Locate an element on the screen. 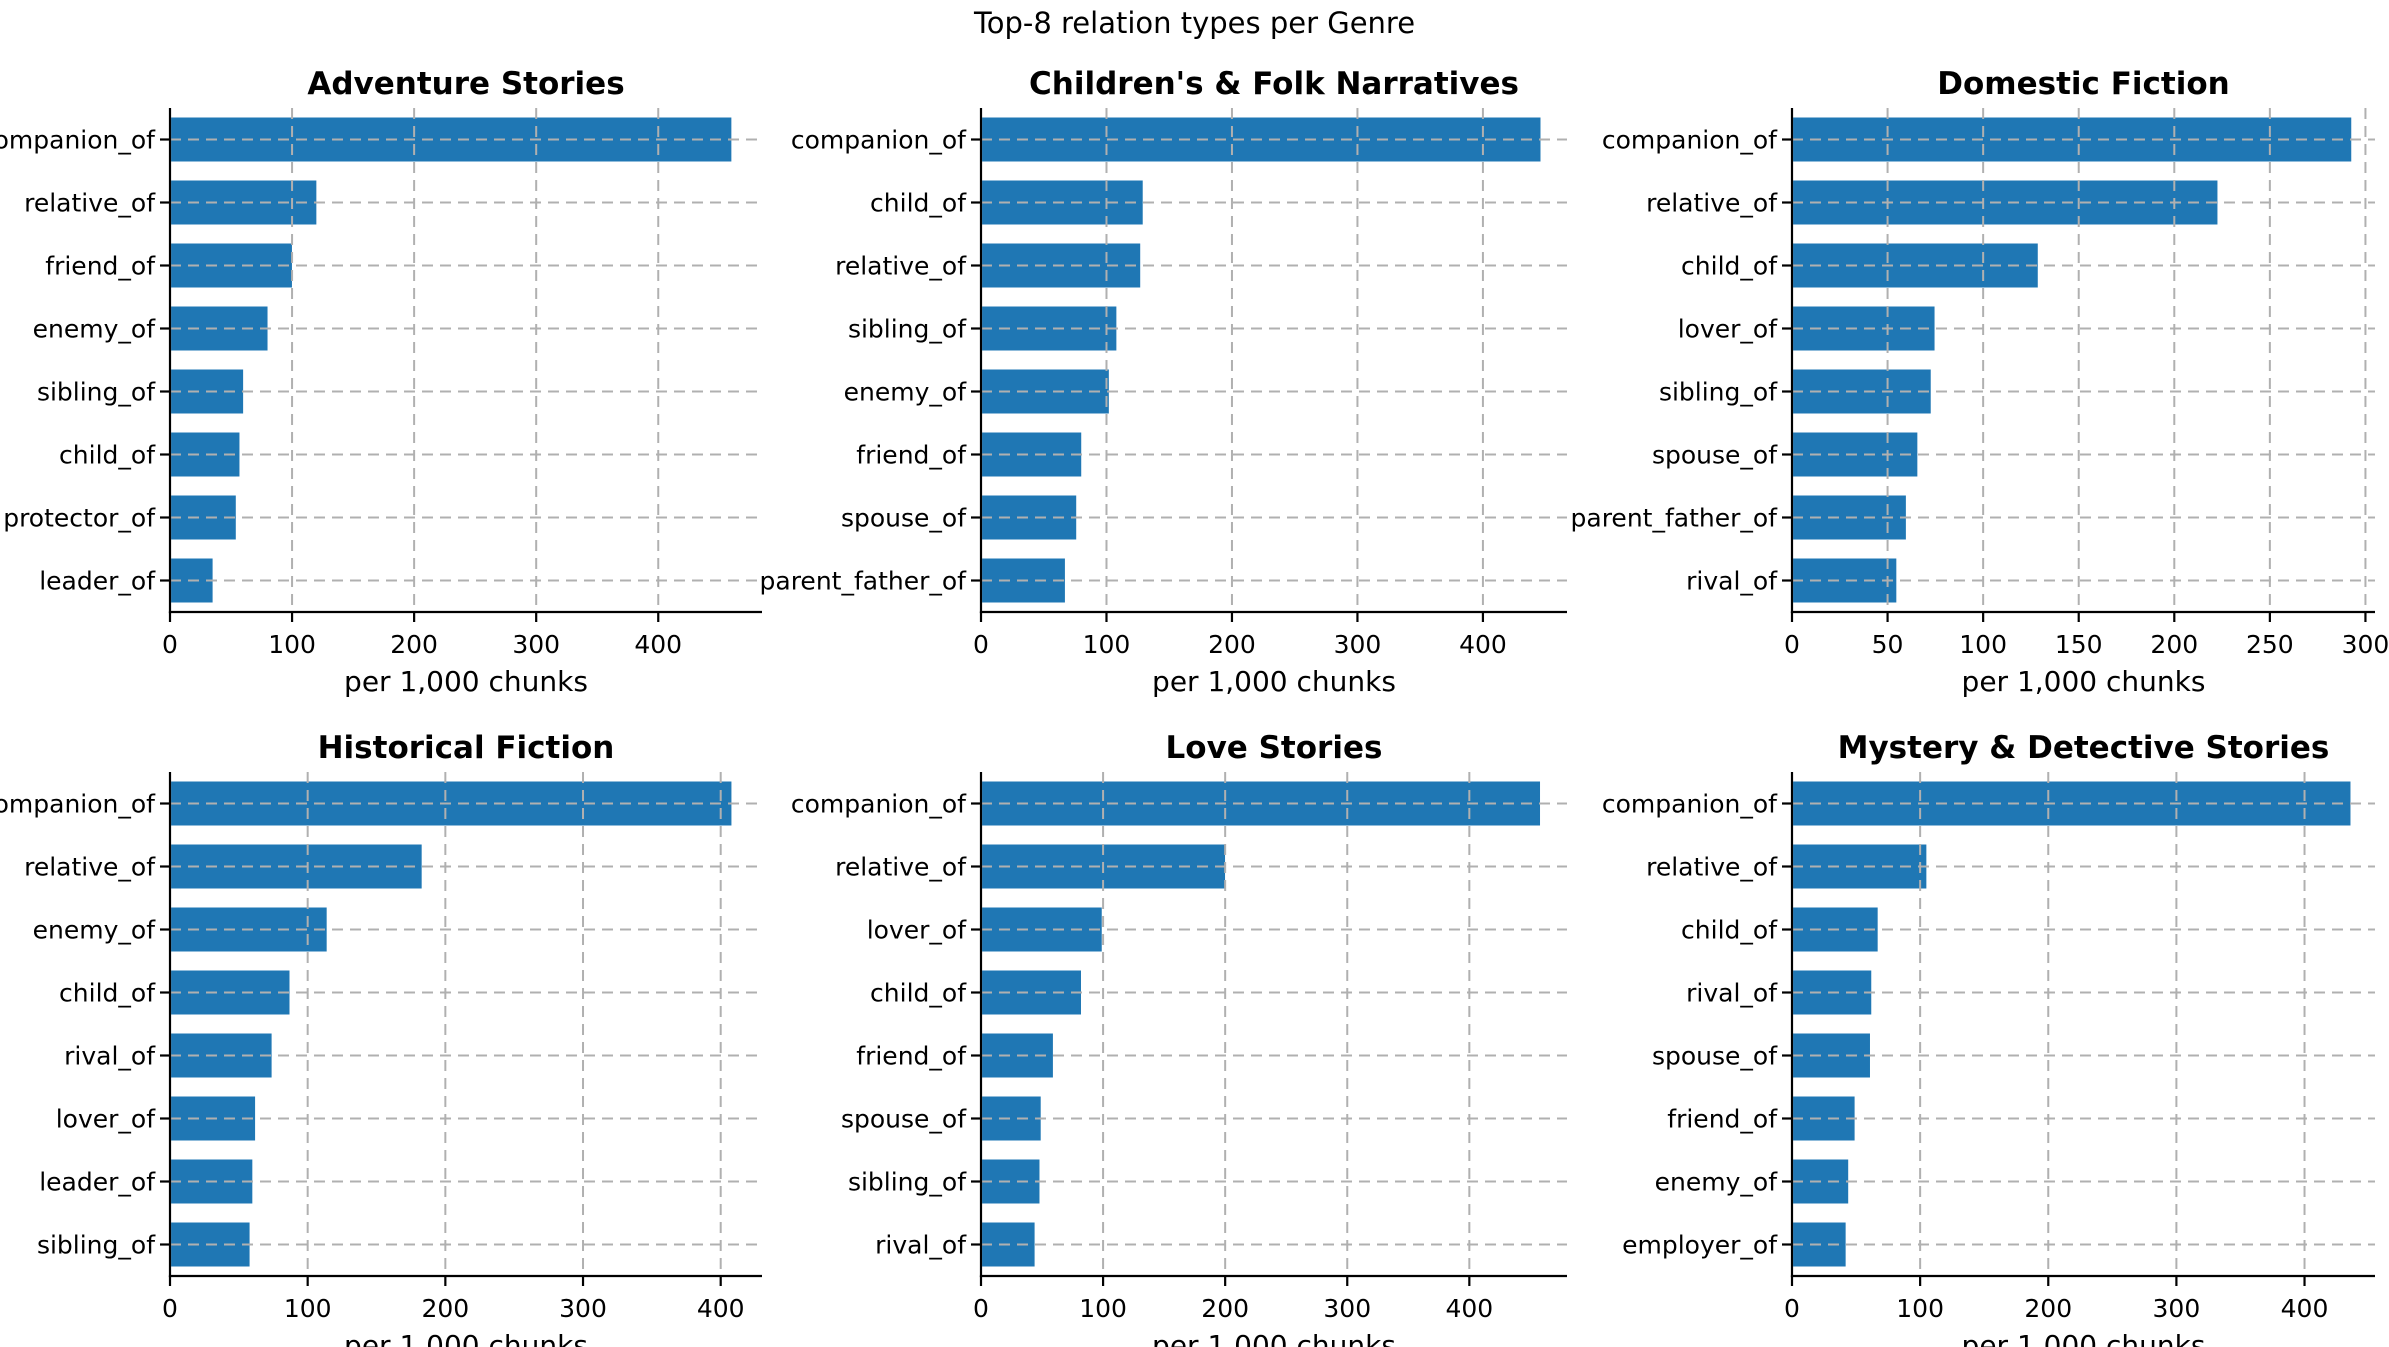 The width and height of the screenshot is (2389, 1347). subplot-title: Domestic Fiction is located at coordinates (2083, 84).